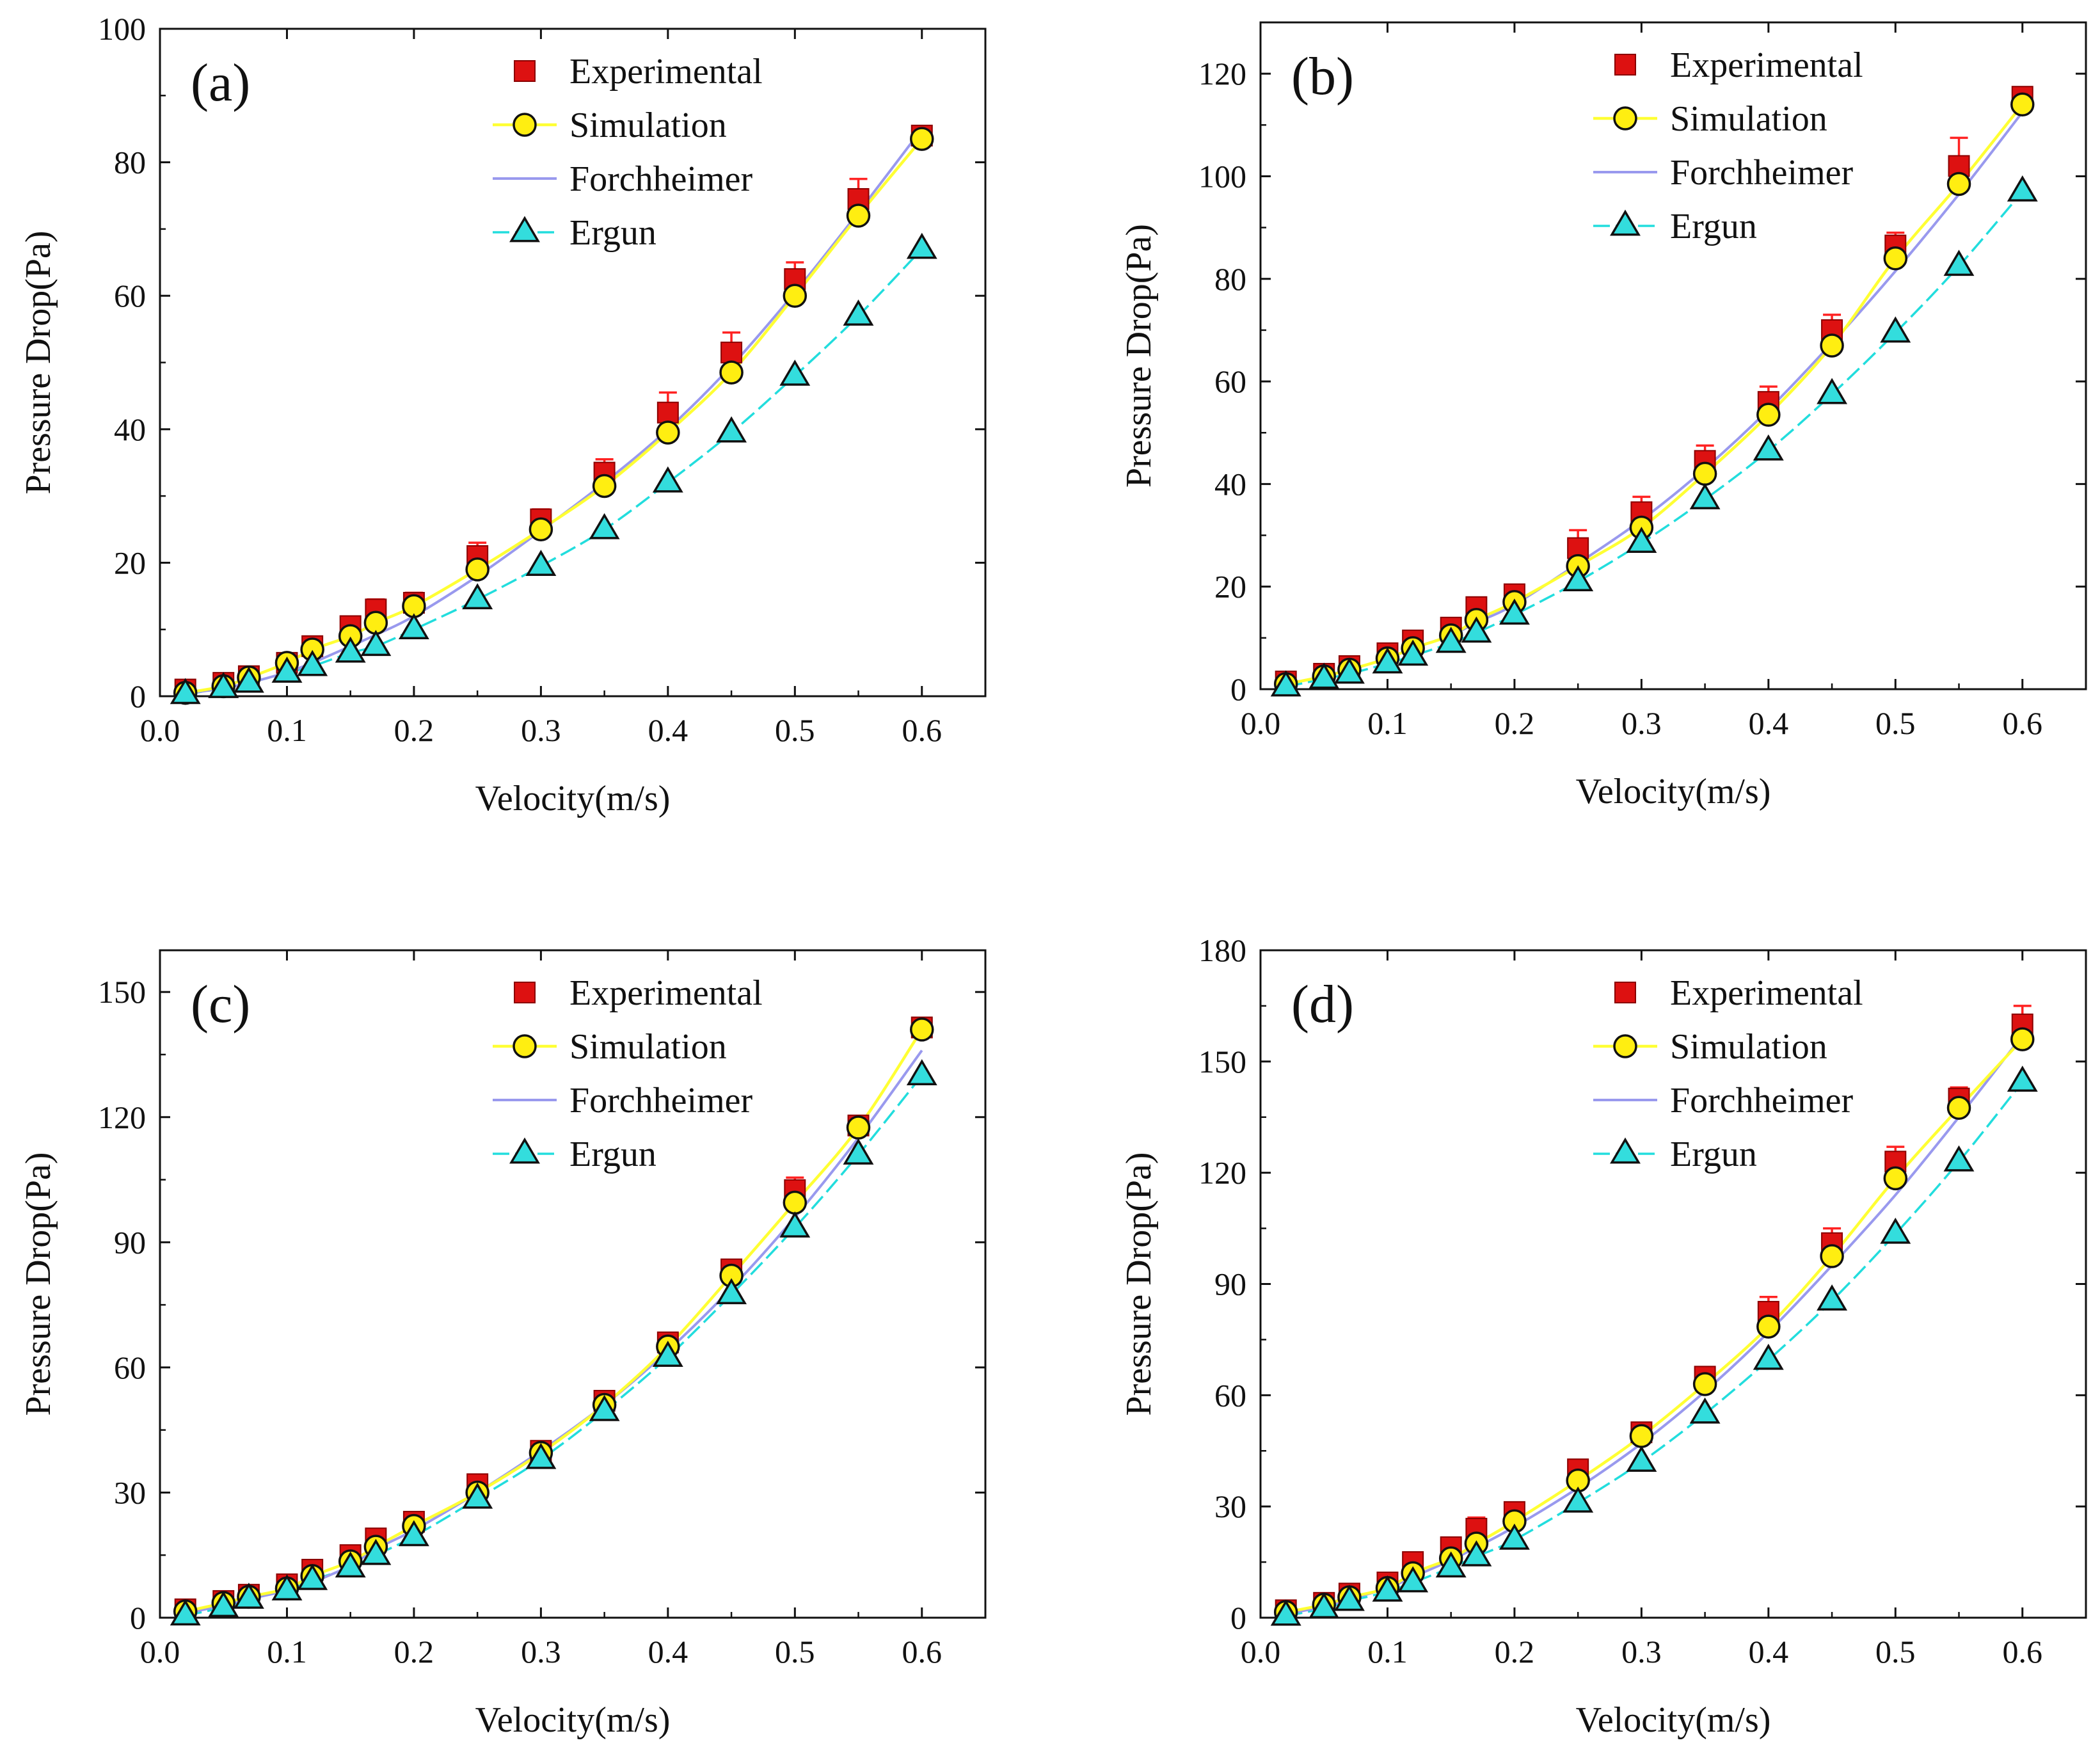 The width and height of the screenshot is (2100, 1754). I want to click on y-tick-label: 40, so click(1230, 484).